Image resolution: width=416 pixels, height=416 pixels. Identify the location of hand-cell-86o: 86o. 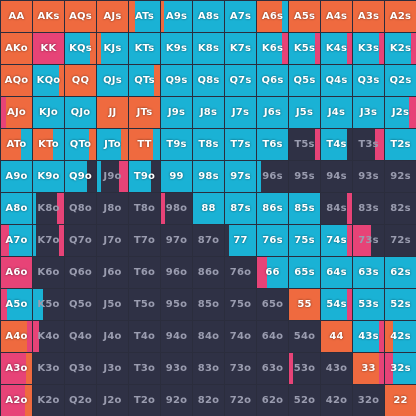
(208, 272).